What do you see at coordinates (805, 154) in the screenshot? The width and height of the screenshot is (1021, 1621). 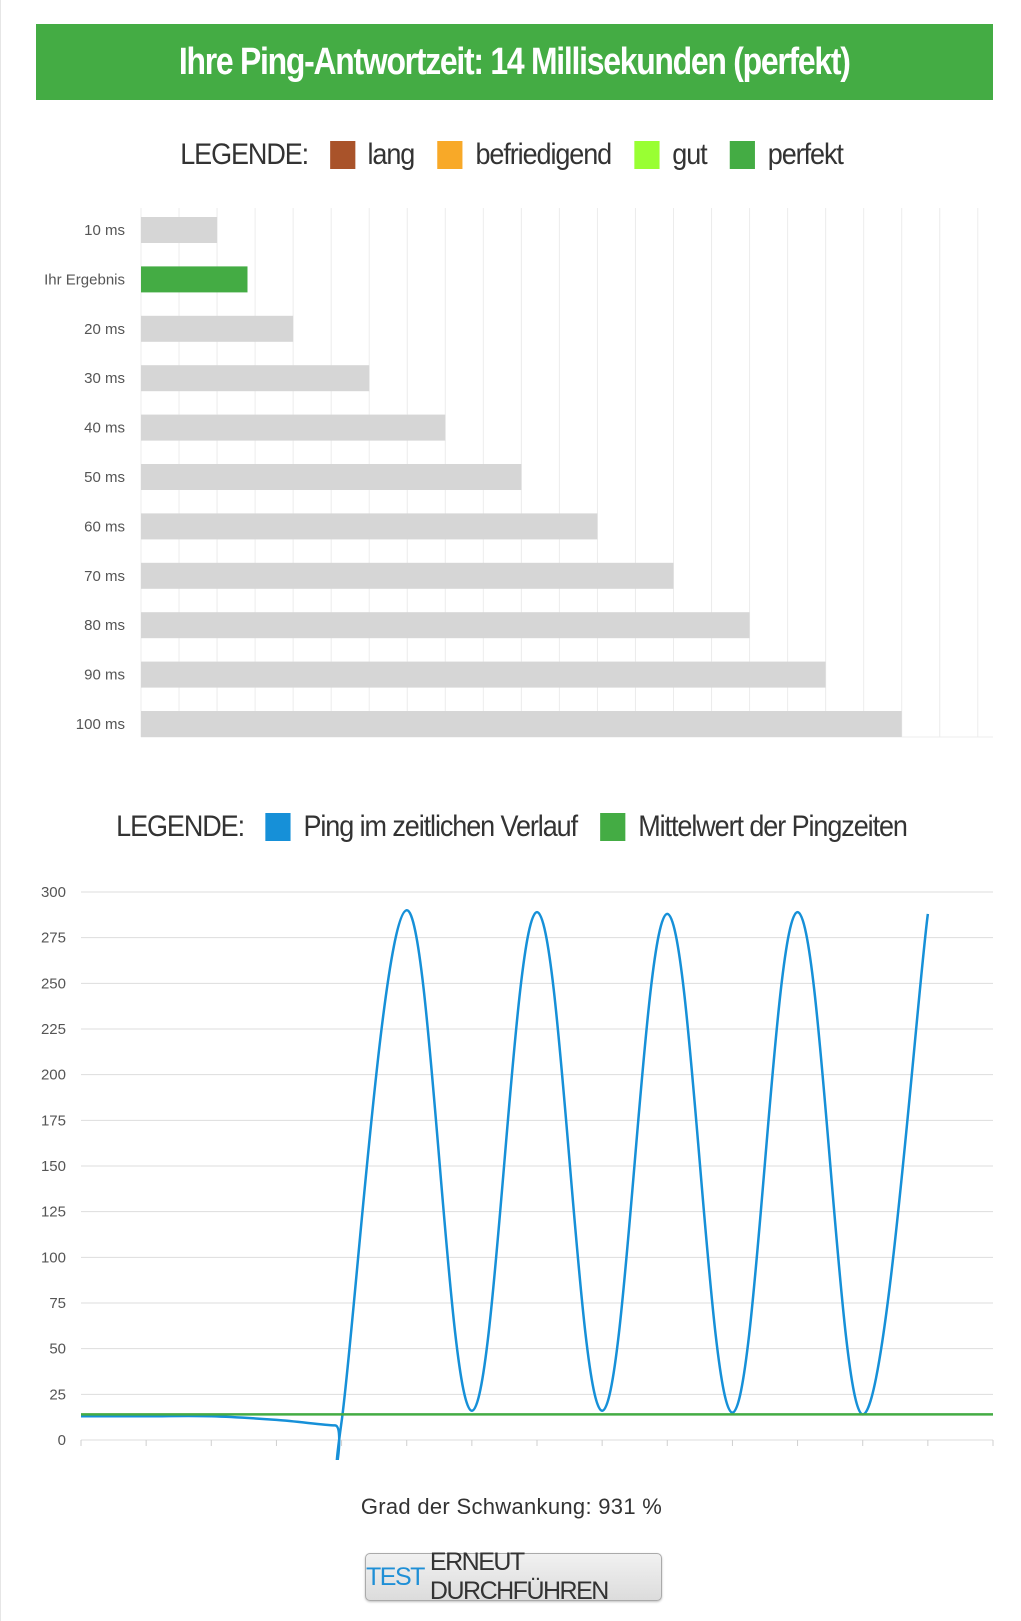 I see `legend-label-perfekt: perfekt` at bounding box center [805, 154].